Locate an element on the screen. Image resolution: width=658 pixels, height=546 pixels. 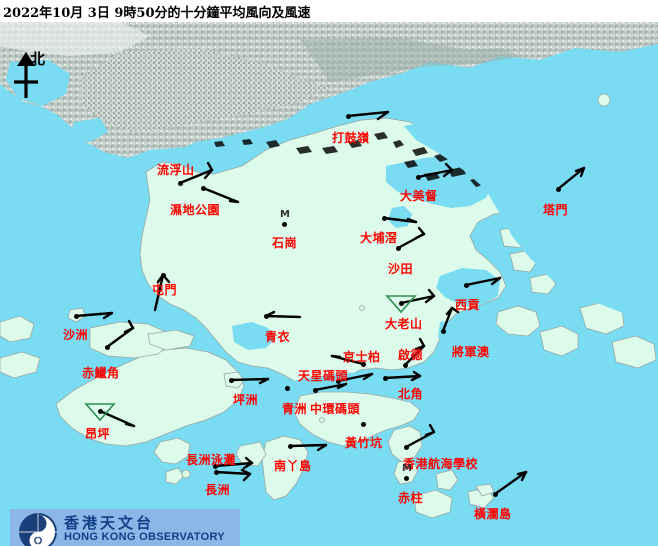
station-2-dot is located at coordinates (203, 188).